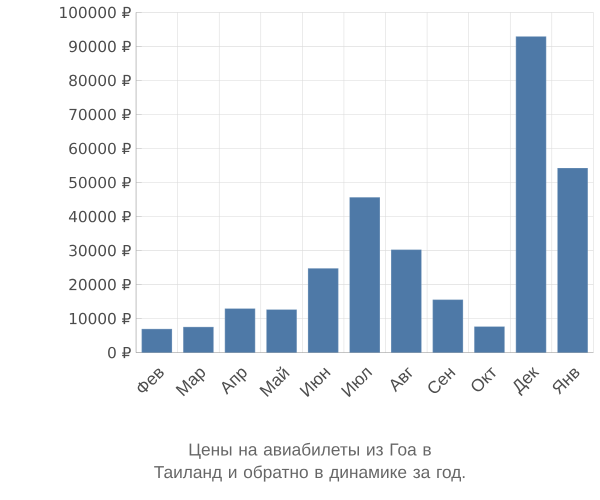 The image size is (600, 500). What do you see at coordinates (401, 379) in the screenshot?
I see `x-tick-label: Авг` at bounding box center [401, 379].